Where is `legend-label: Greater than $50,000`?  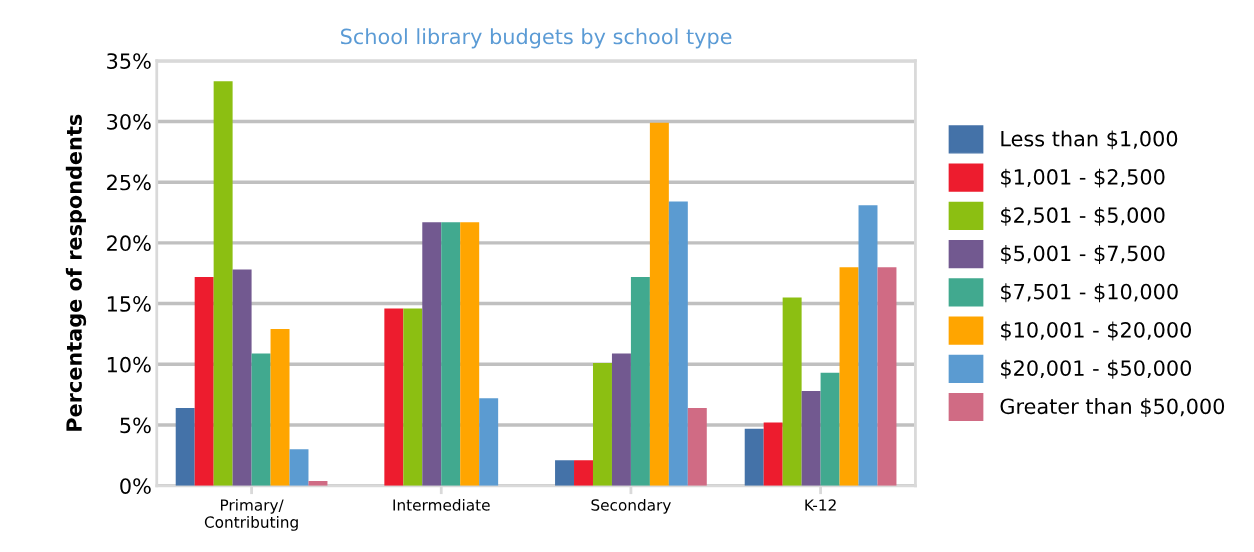
legend-label: Greater than $50,000 is located at coordinates (1112, 407).